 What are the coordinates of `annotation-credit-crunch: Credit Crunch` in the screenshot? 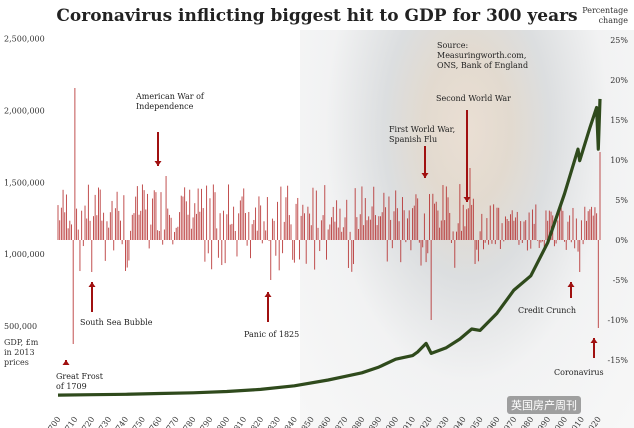 It's located at (547, 310).